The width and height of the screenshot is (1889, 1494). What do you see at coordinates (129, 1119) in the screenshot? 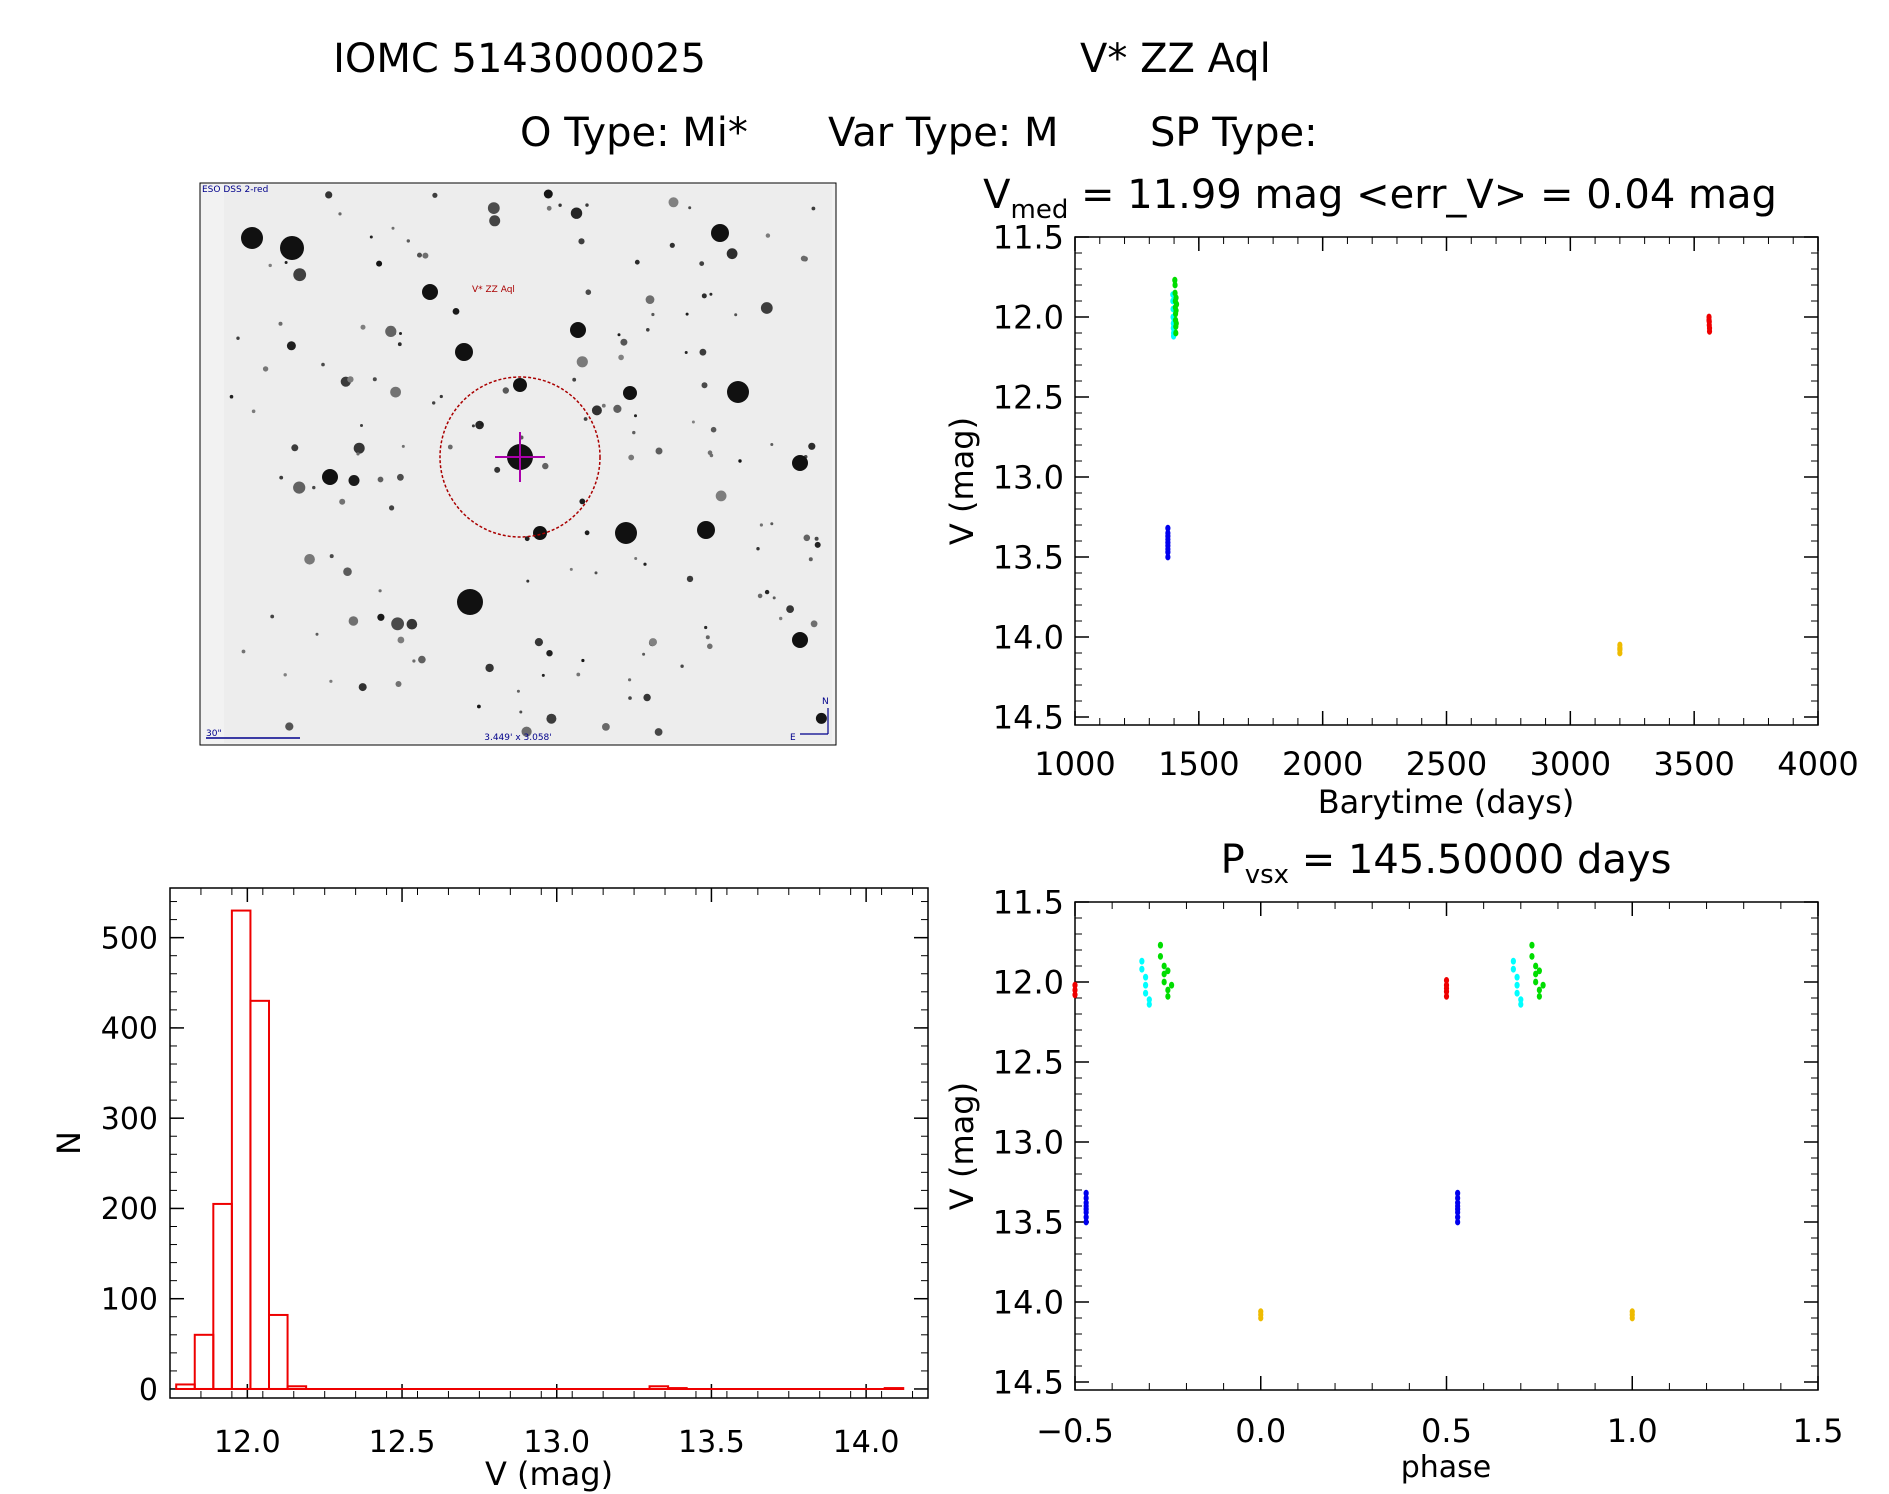
I see `y-tick-label: 300` at bounding box center [129, 1119].